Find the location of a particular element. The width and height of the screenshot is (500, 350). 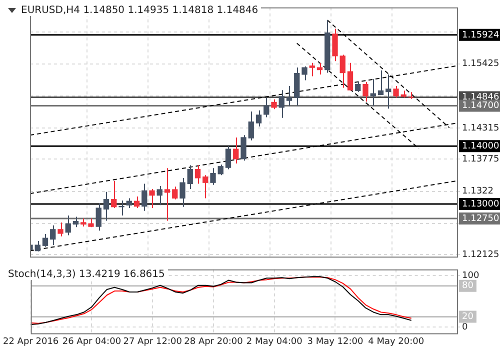

ref-line-label: 1.12750 is located at coordinates (481, 219).